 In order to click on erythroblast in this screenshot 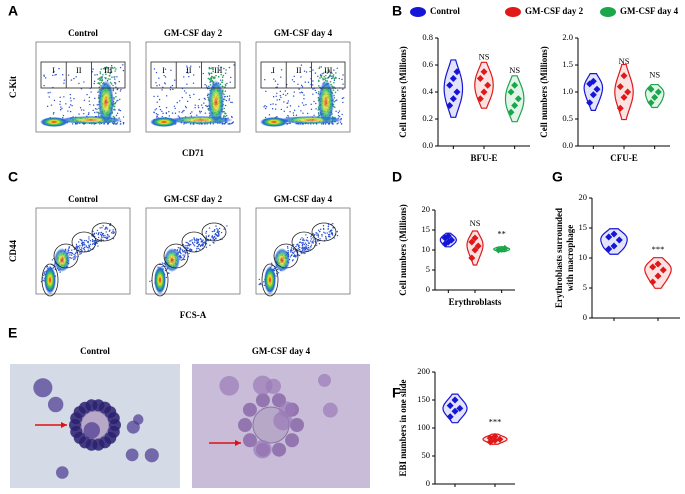, I will do `click(292, 440)`.